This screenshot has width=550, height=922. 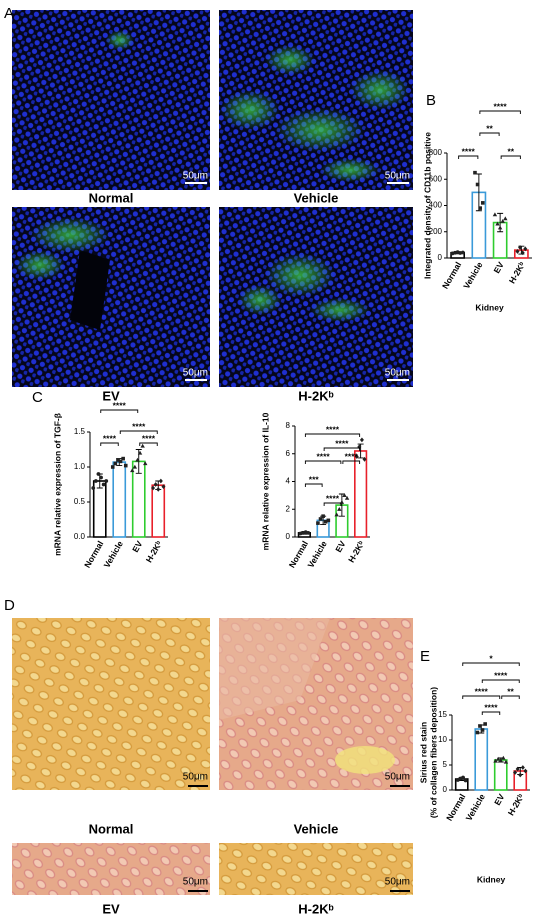 What do you see at coordinates (80, 431) in the screenshot?
I see `y-tick-label: 1.5` at bounding box center [80, 431].